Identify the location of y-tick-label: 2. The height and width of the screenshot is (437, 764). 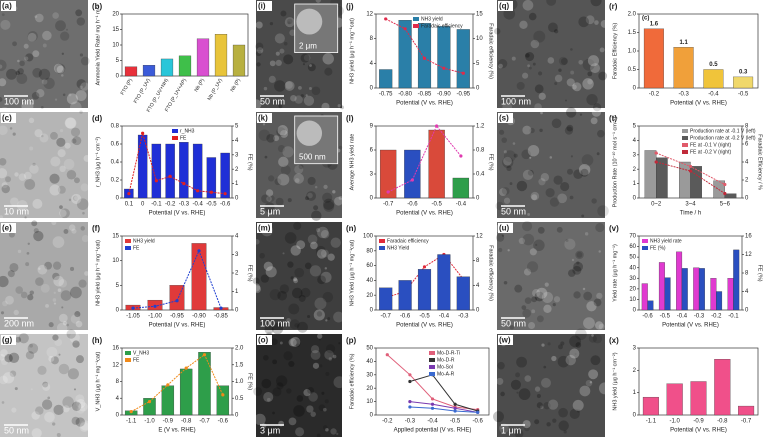
(635, 170).